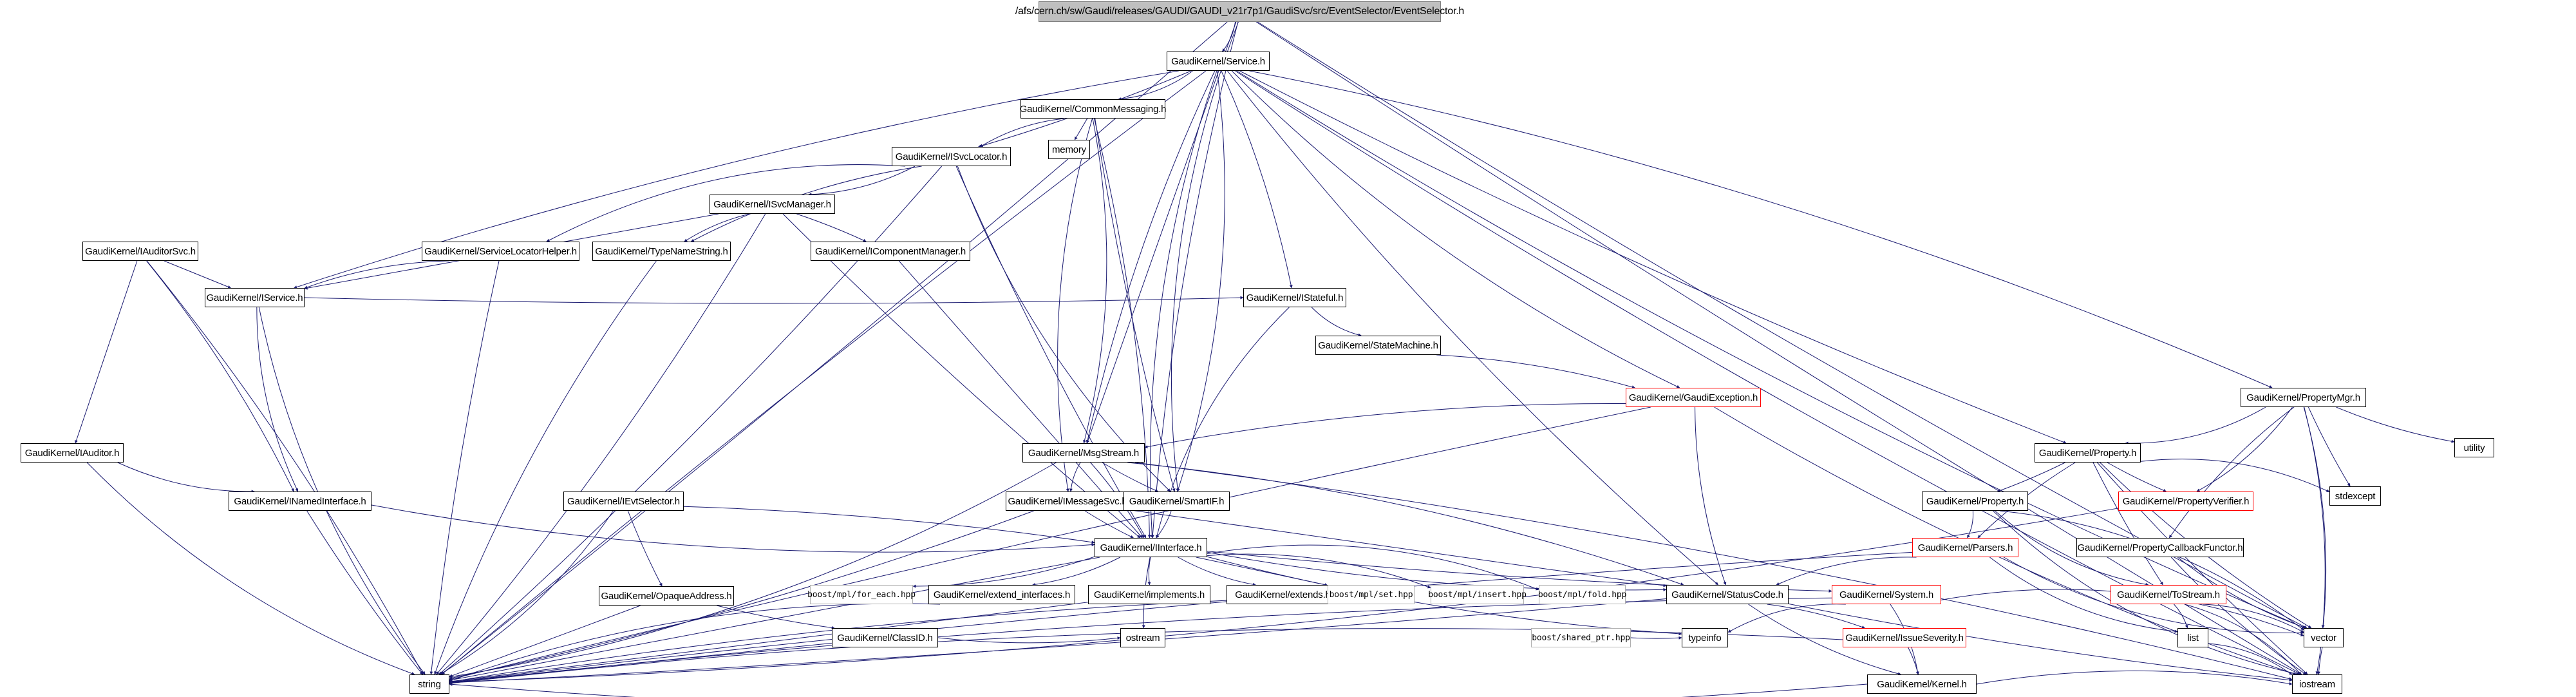  I want to click on graph-node: vector, so click(2324, 637).